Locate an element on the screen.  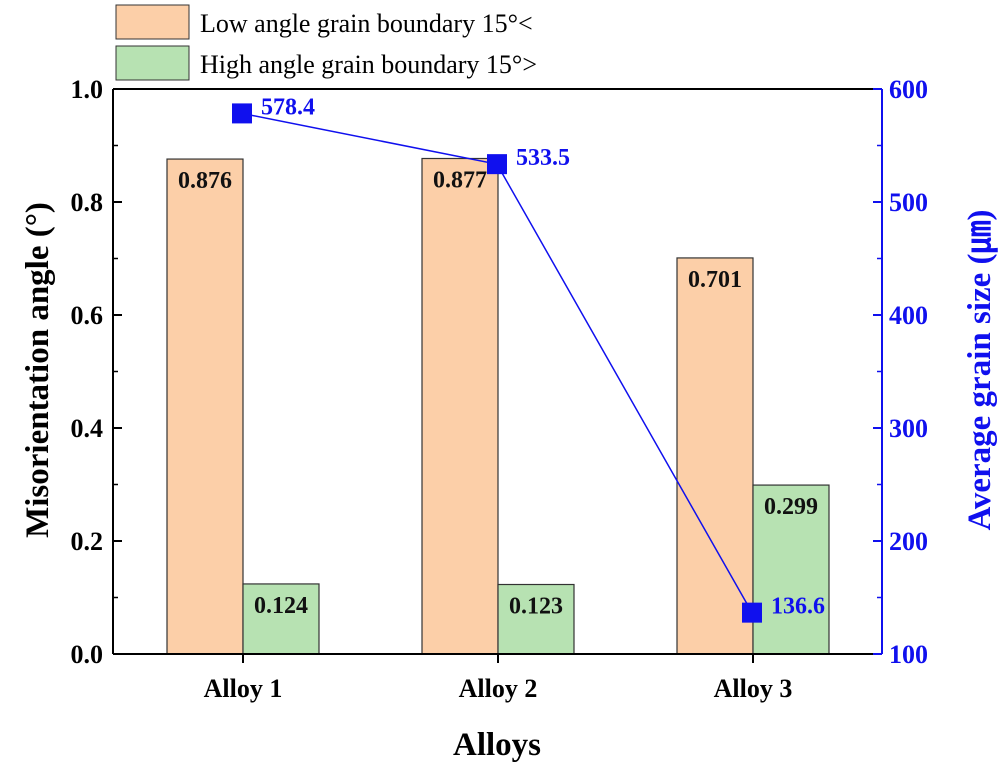
x-tick-label-2: Alloy 2 is located at coordinates (498, 688).